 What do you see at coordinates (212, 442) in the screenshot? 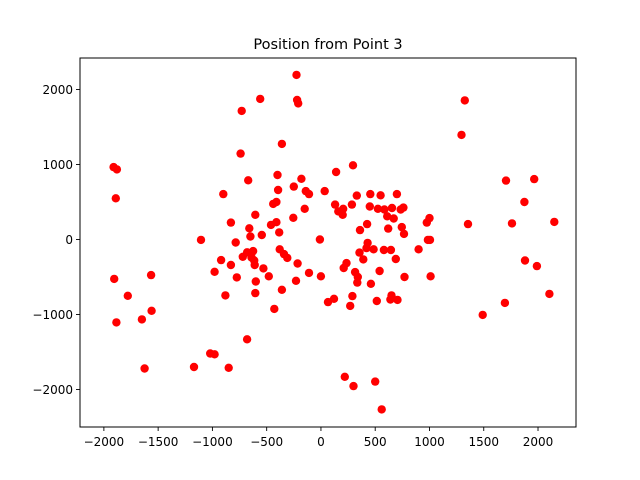
I see `x-tick-label: −1000` at bounding box center [212, 442].